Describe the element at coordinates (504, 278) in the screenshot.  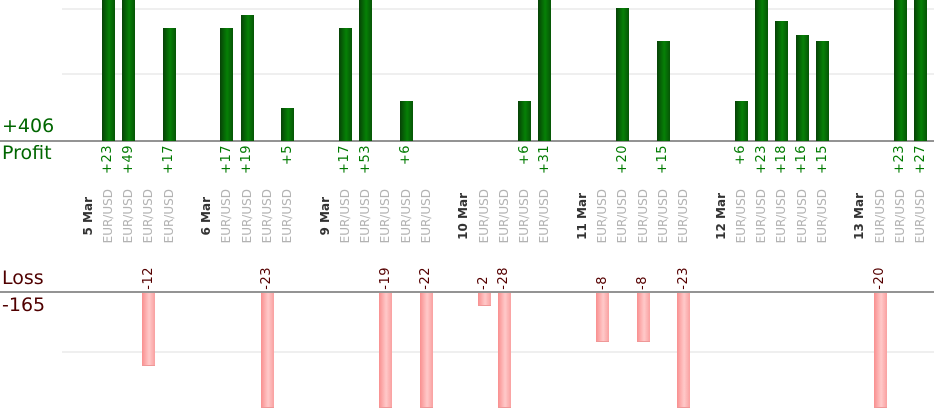
I see `loss-value-label: -28` at that location.